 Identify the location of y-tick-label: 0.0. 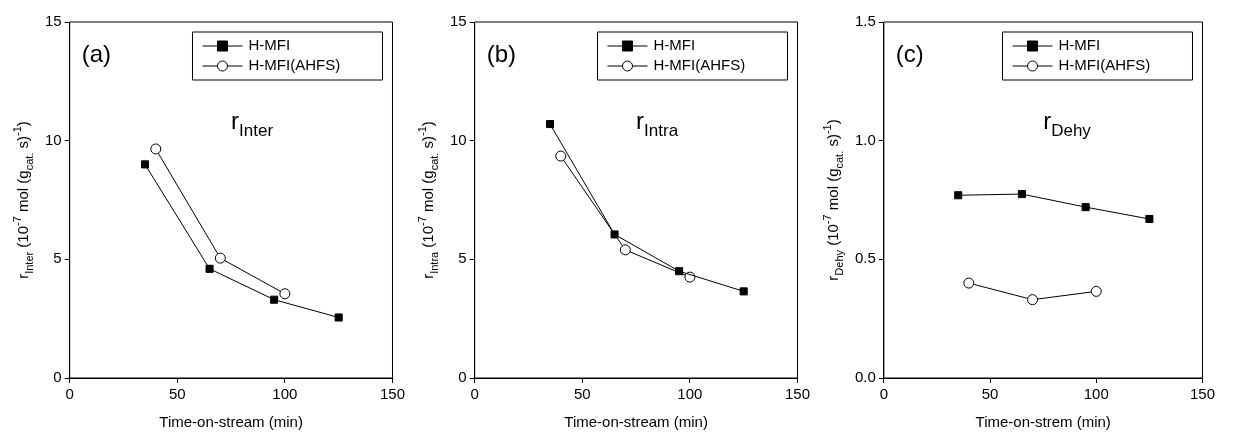
(865, 377).